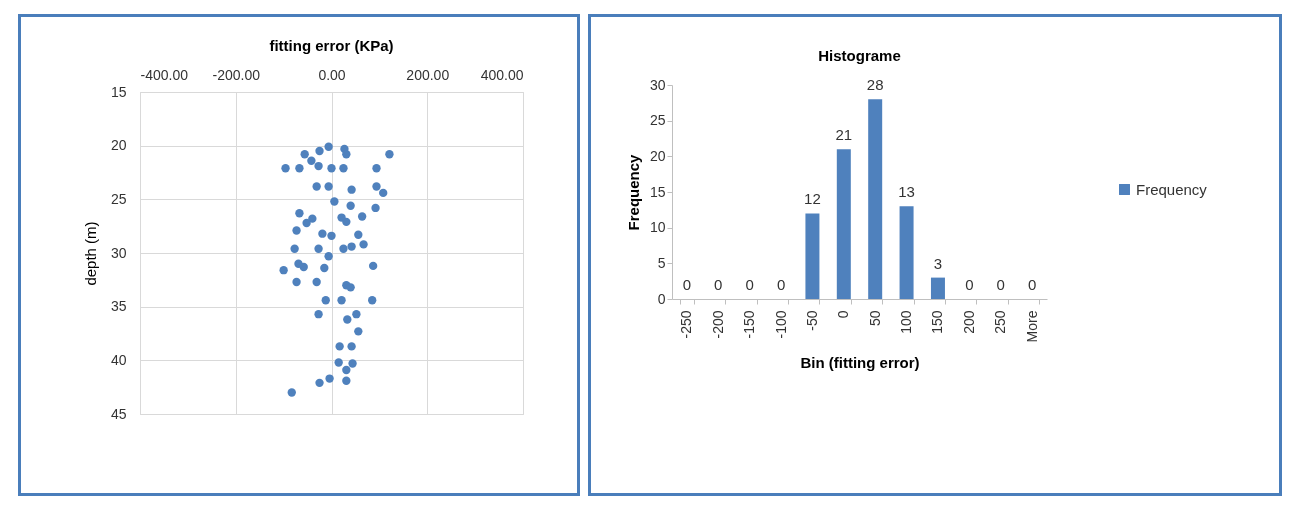 Image resolution: width=1290 pixels, height=507 pixels. Describe the element at coordinates (90, 253) in the screenshot. I see `y-axis-title: depth (m)` at that location.